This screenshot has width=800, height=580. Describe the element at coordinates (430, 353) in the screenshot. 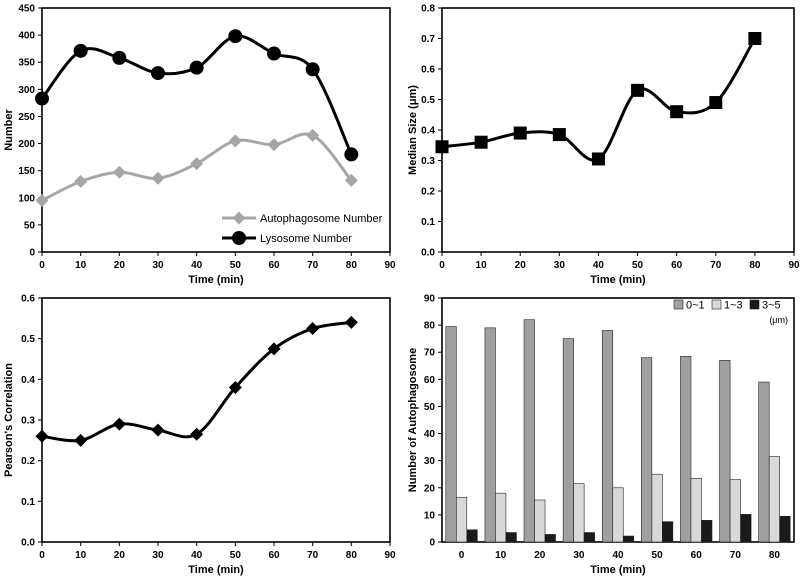

I see `y-tick-label: 70` at that location.